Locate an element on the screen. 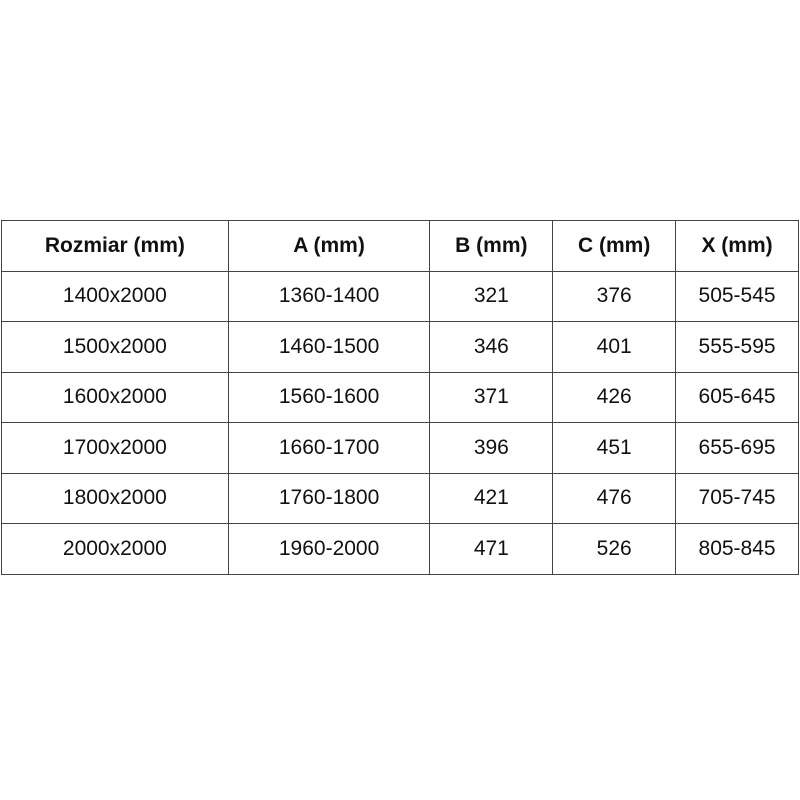  table-cell: 321 is located at coordinates (491, 296).